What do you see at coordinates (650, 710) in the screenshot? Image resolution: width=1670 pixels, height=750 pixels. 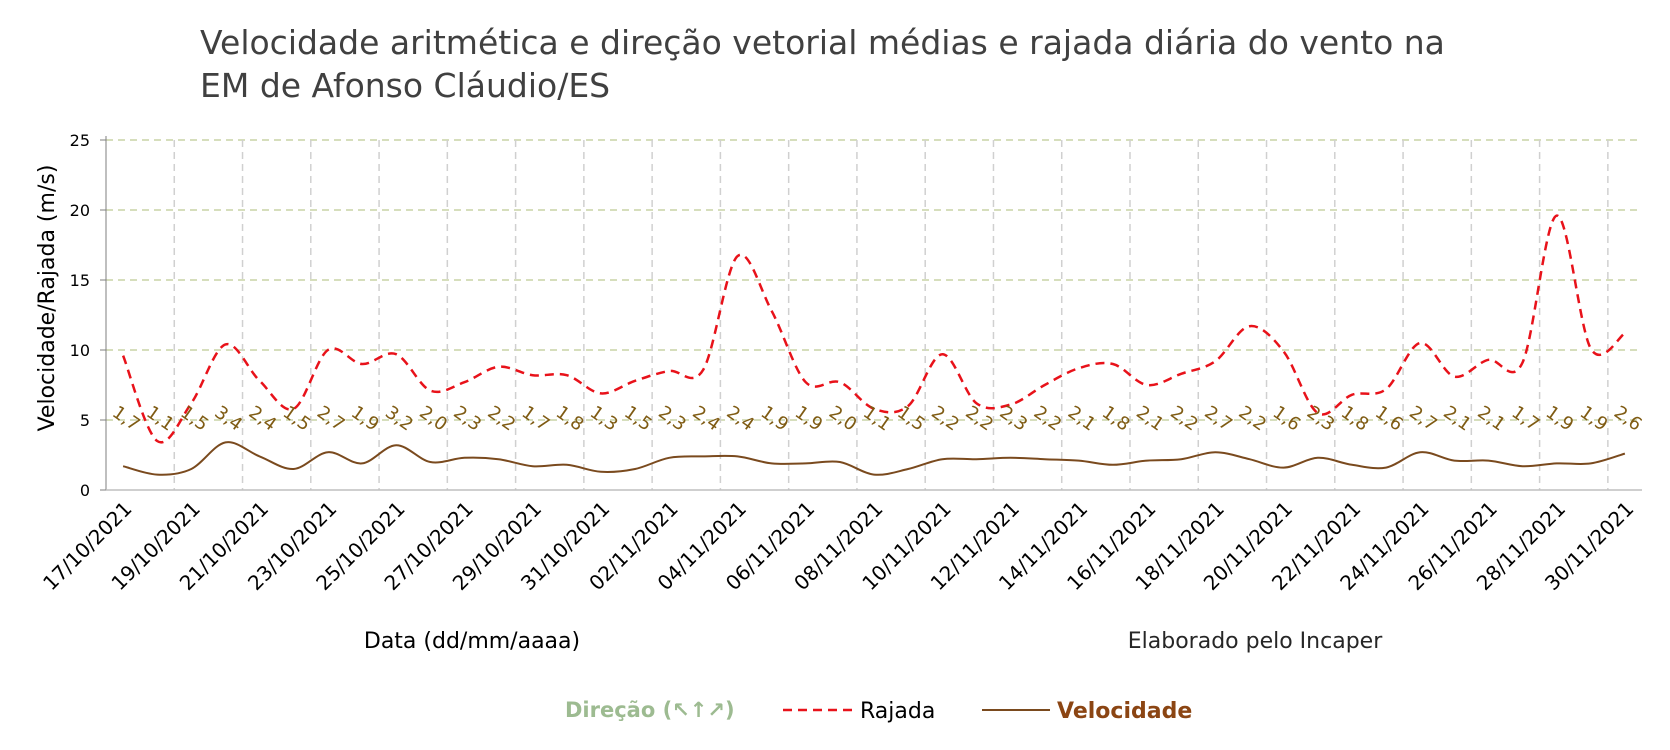 I see `legend-direcao: Direção (↖↑↗)` at bounding box center [650, 710].